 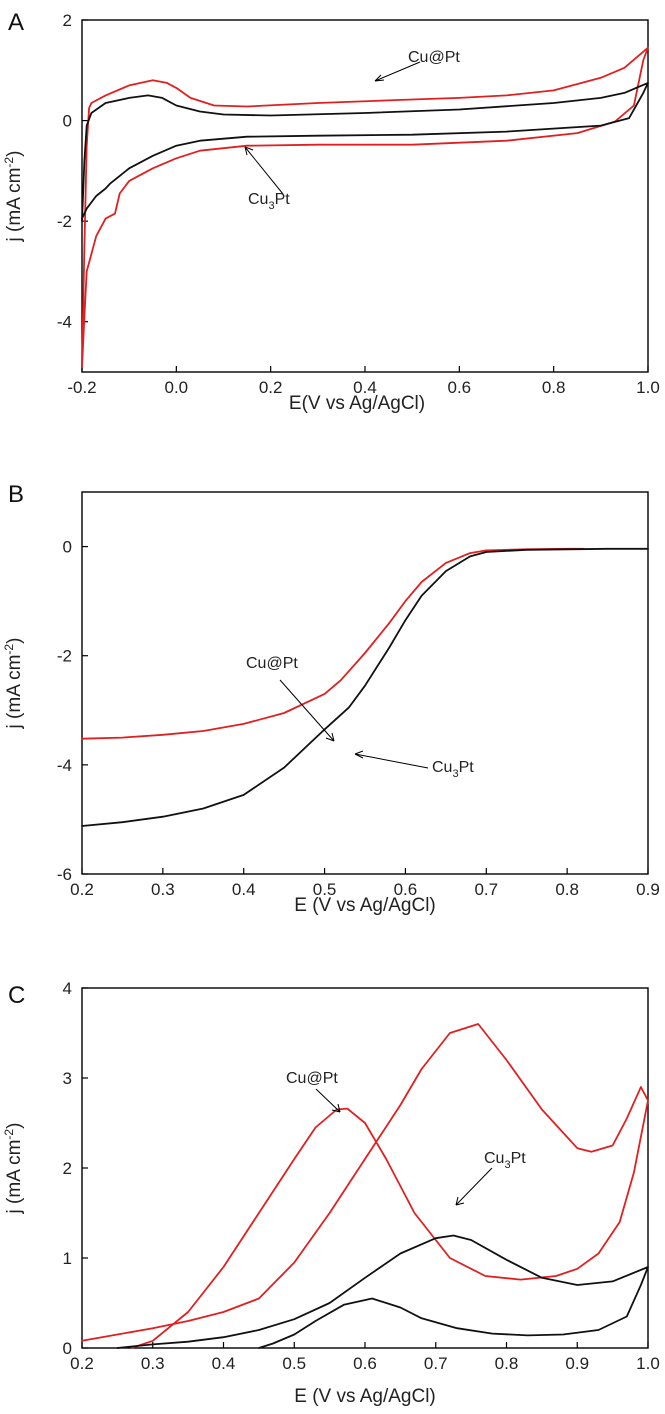 What do you see at coordinates (13, 1169) in the screenshot?
I see `panel-c-ylabel: j (mA cm-2)` at bounding box center [13, 1169].